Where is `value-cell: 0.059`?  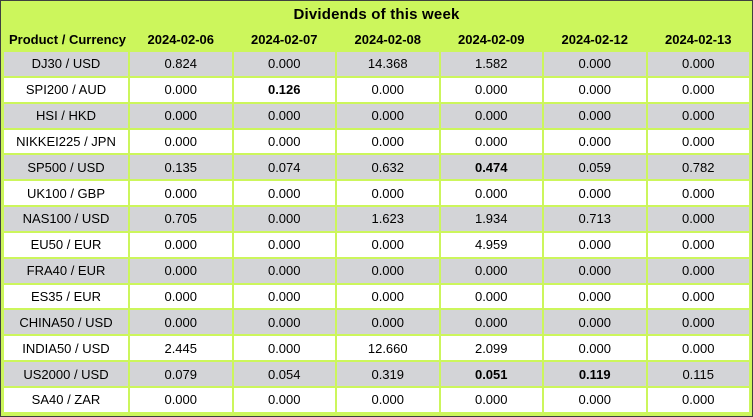 value-cell: 0.059 is located at coordinates (595, 167).